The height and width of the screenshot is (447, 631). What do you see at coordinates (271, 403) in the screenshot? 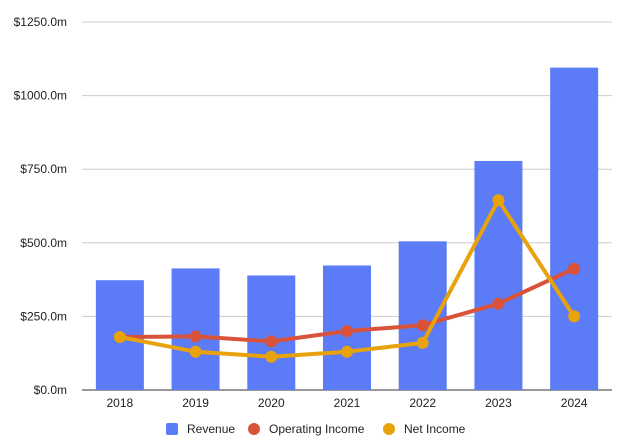
I see `x-tick-label: 2020` at bounding box center [271, 403].